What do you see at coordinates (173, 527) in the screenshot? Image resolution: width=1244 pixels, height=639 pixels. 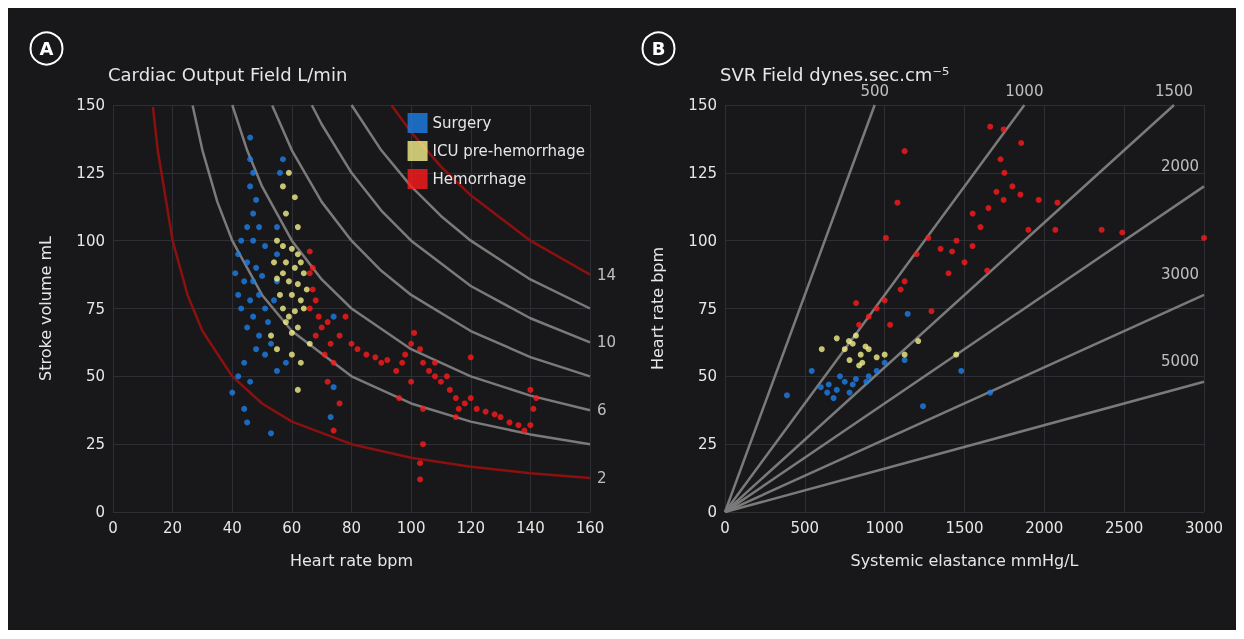 I see `x-tick-label: 20` at bounding box center [173, 527].